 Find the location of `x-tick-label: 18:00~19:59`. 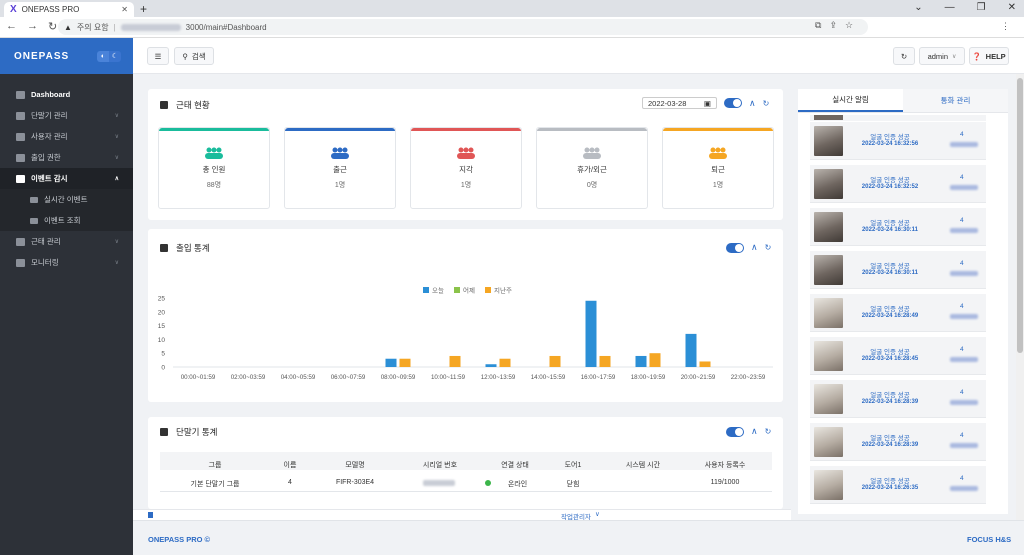

x-tick-label: 18:00~19:59 is located at coordinates (648, 377).